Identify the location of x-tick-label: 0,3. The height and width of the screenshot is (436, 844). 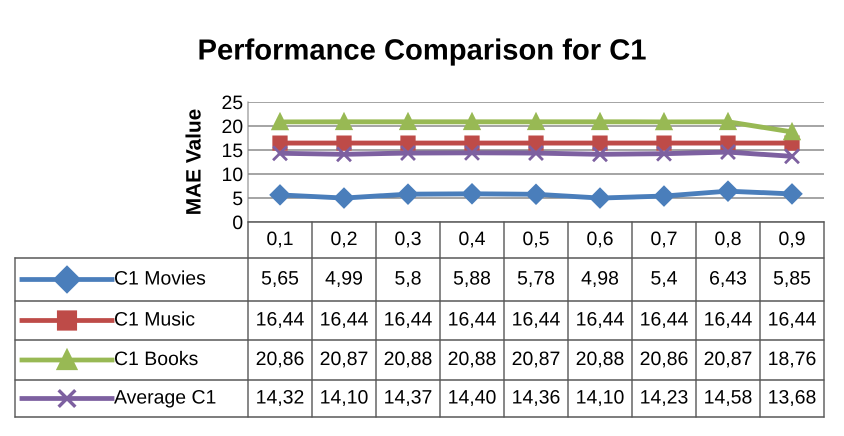
(408, 239).